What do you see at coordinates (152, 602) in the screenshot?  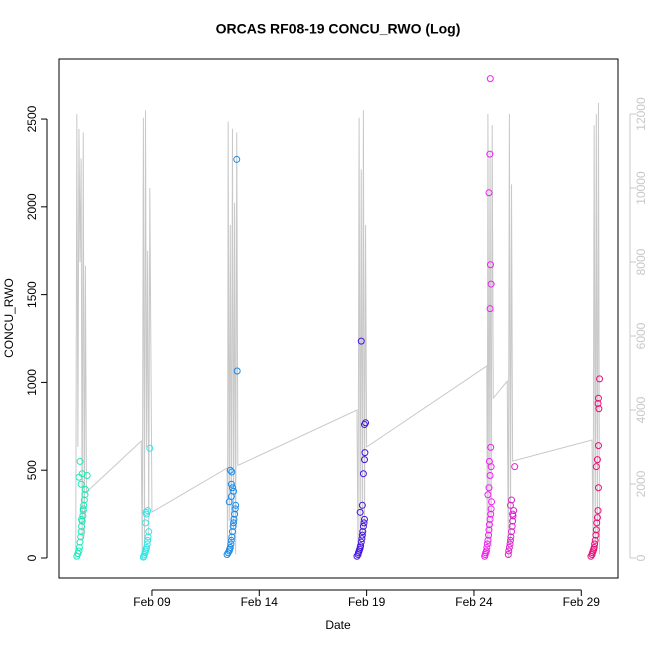 I see `x-tick-label: Feb 09` at bounding box center [152, 602].